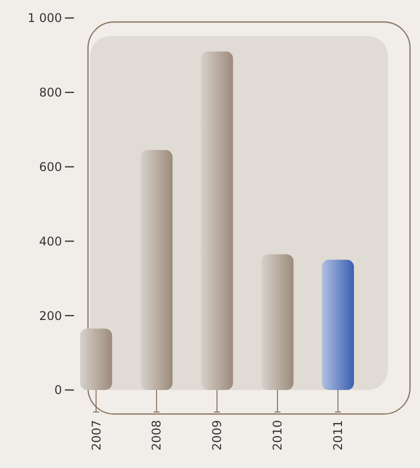 This screenshot has width=420, height=468. I want to click on y-tick-label: 800, so click(50, 93).